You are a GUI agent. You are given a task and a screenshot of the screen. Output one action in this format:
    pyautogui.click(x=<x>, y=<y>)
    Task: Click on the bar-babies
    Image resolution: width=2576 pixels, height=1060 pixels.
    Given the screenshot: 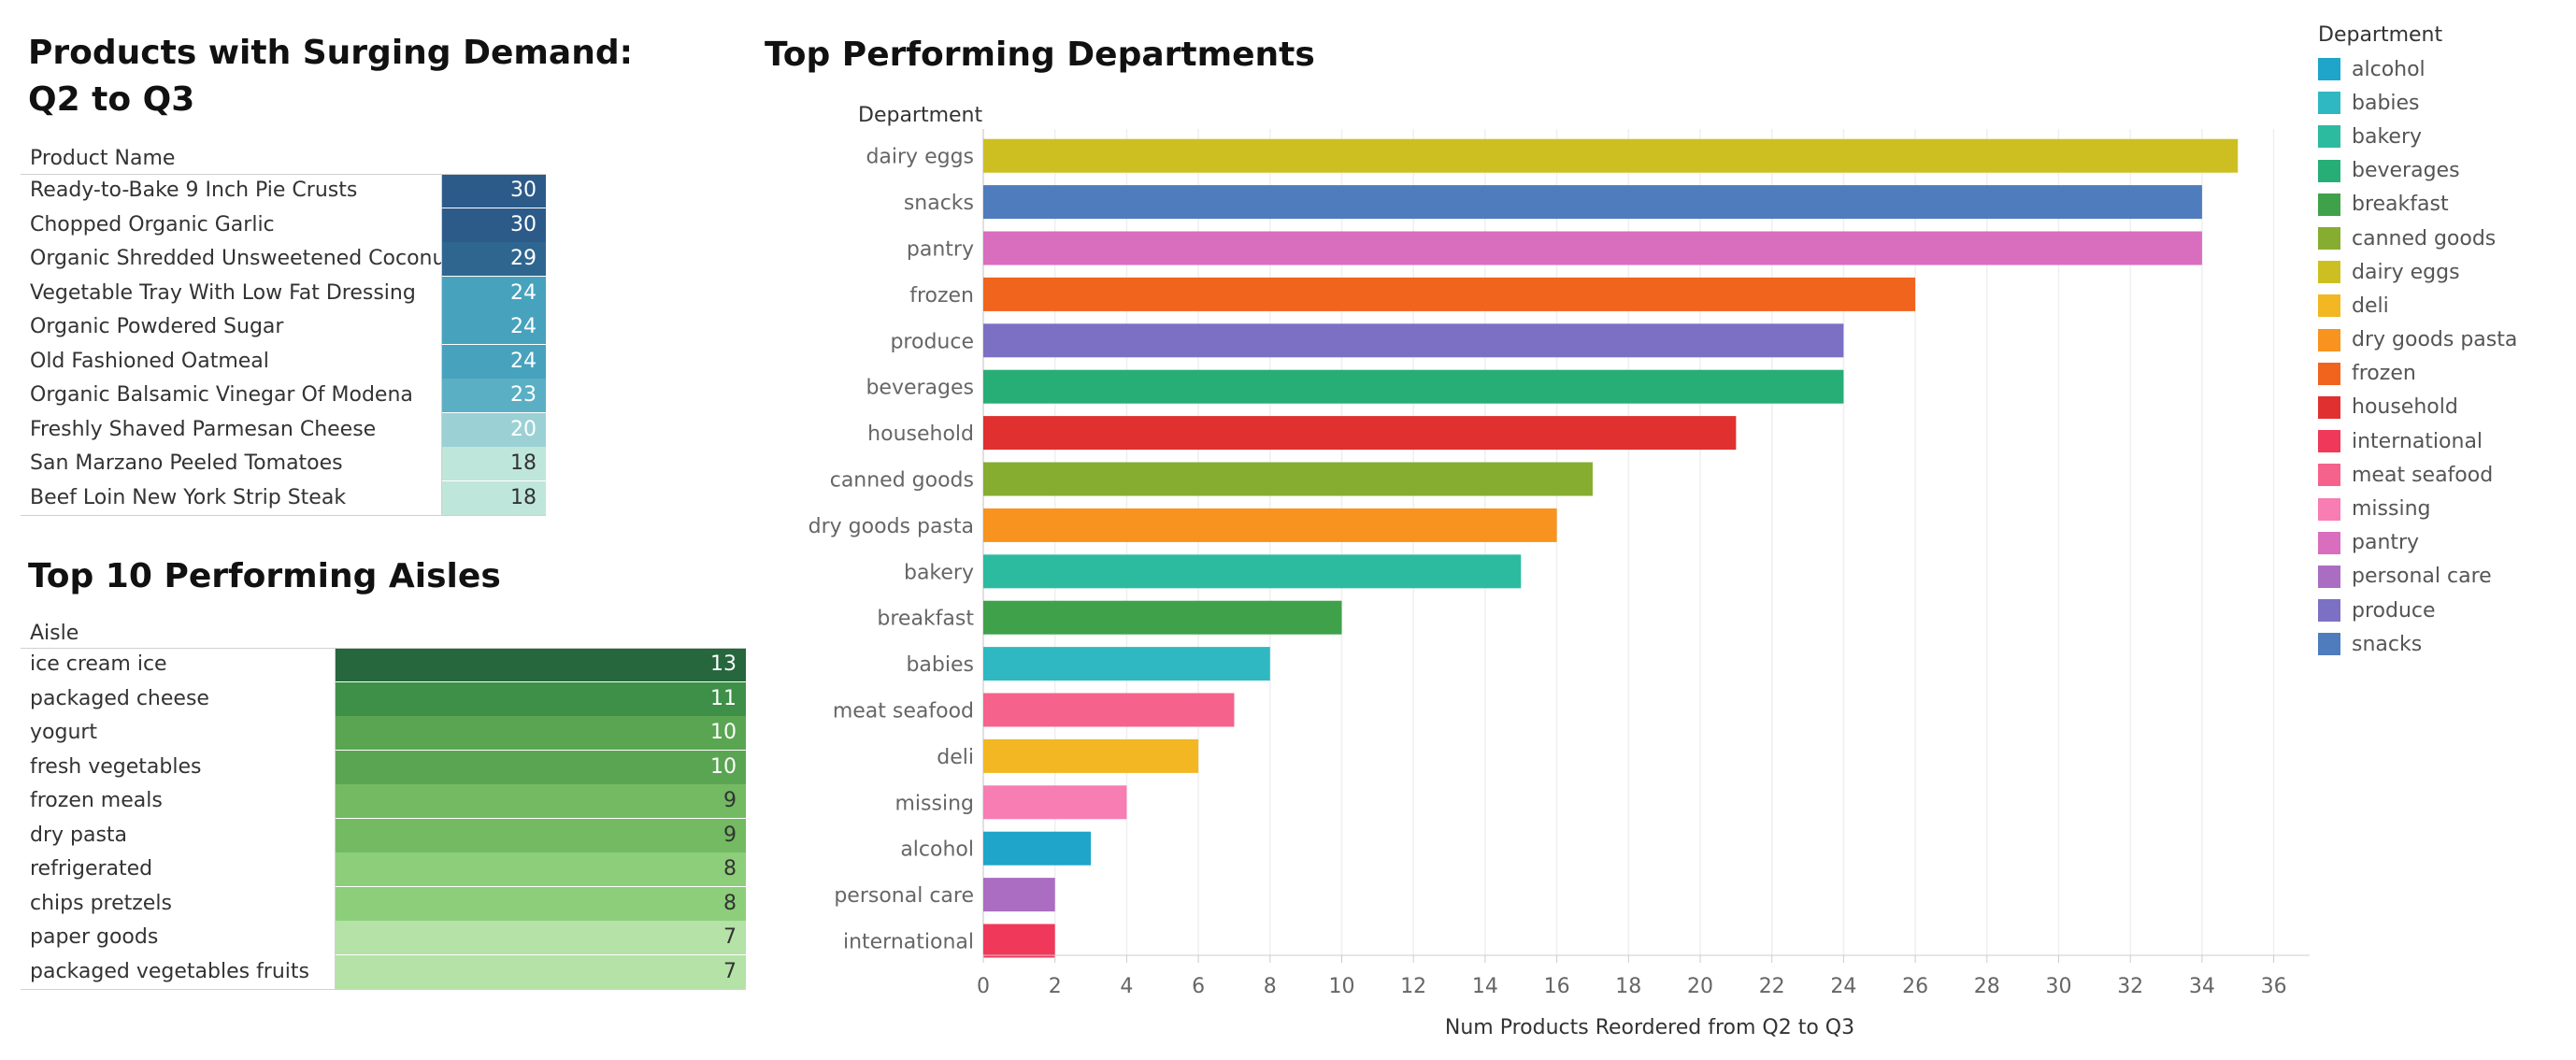 What is the action you would take?
    pyautogui.click(x=1126, y=664)
    